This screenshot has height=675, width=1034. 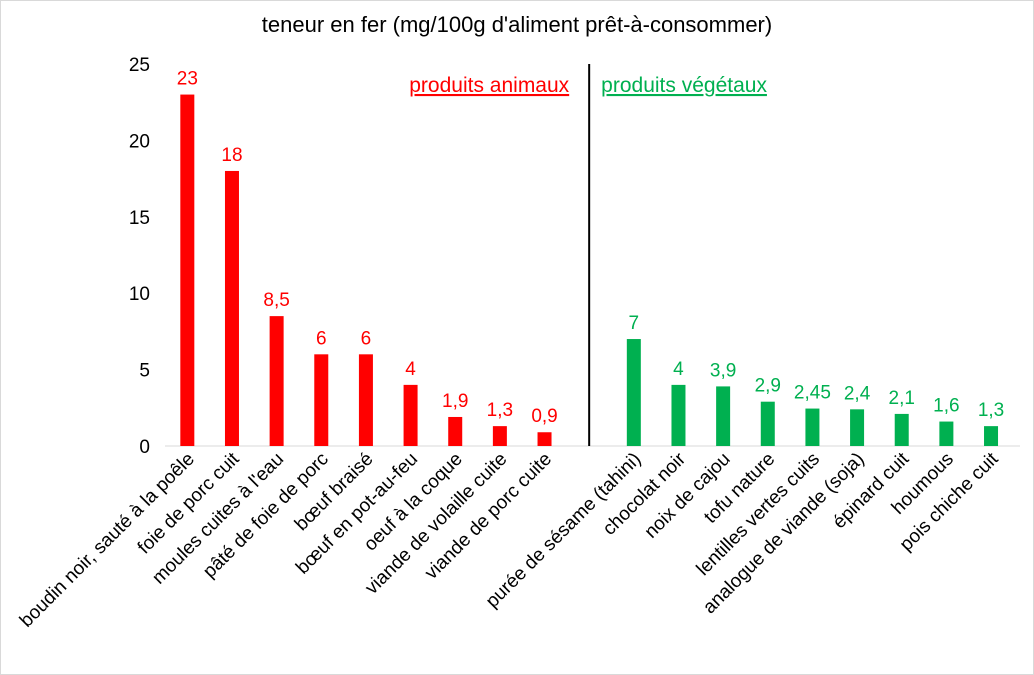 What do you see at coordinates (544, 416) in the screenshot?
I see `data-label: 0,9` at bounding box center [544, 416].